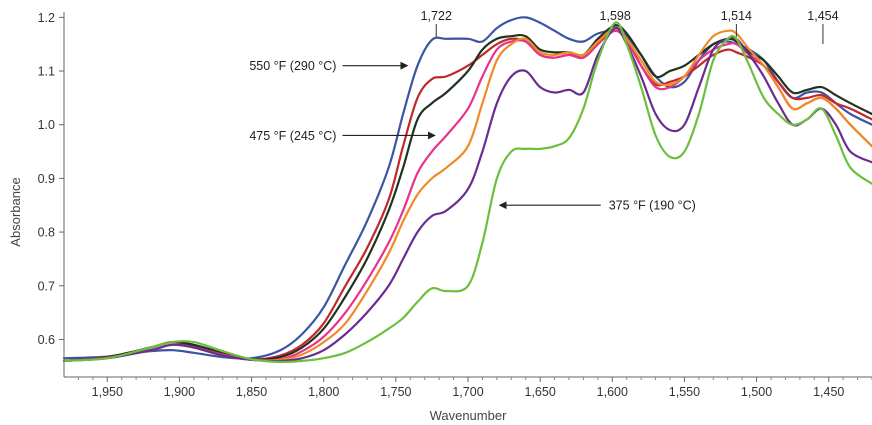 Image resolution: width=872 pixels, height=425 pixels. What do you see at coordinates (46, 72) in the screenshot?
I see `y-tick-label: 1.1` at bounding box center [46, 72].